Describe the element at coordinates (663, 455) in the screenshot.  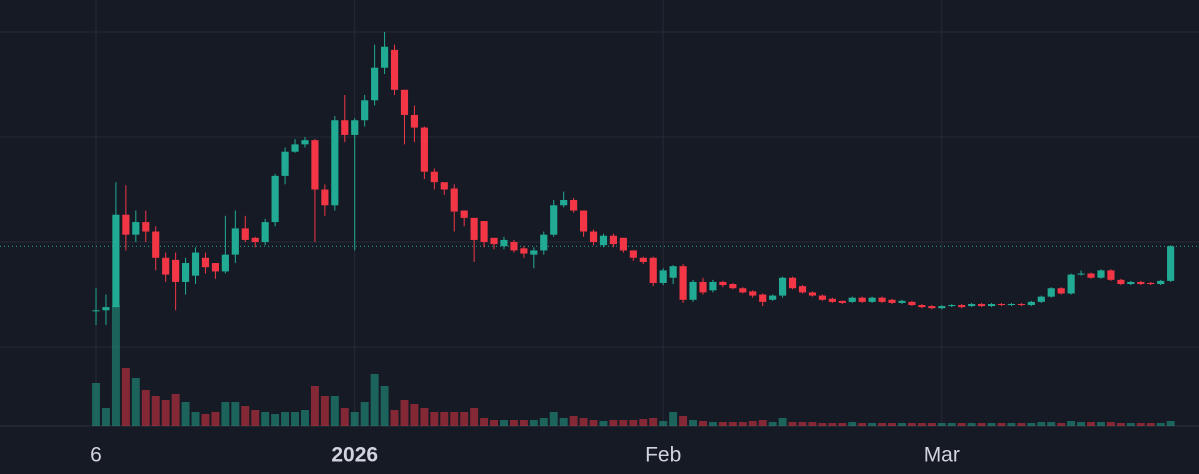
I see `x-tick-label: Feb` at that location.